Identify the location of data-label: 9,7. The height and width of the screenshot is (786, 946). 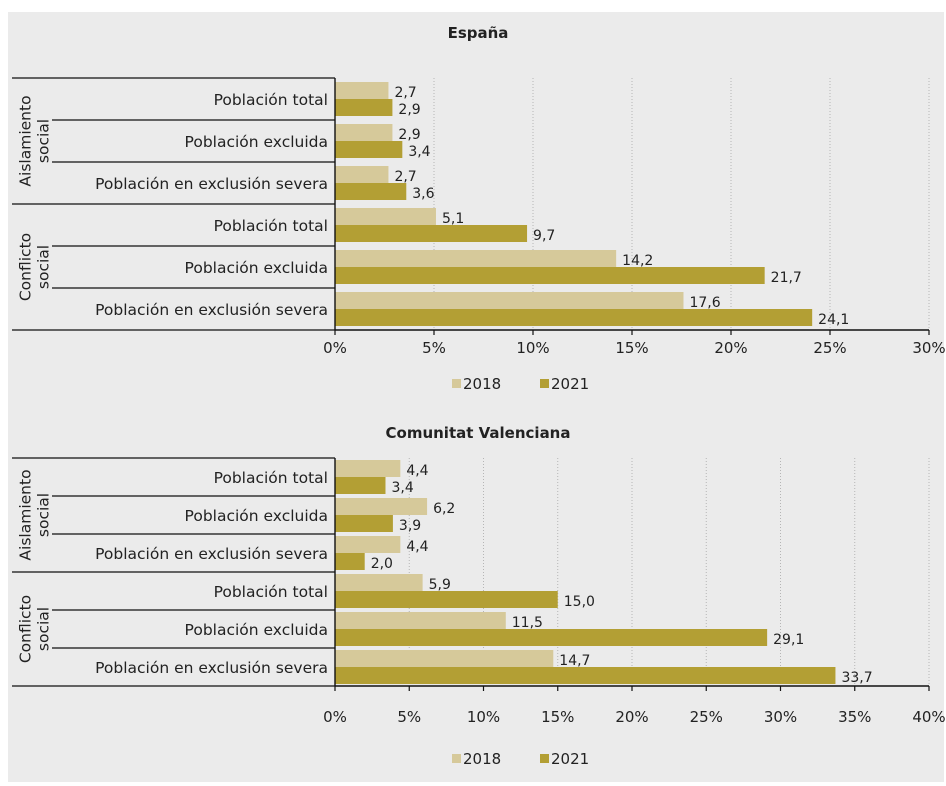
(544, 236).